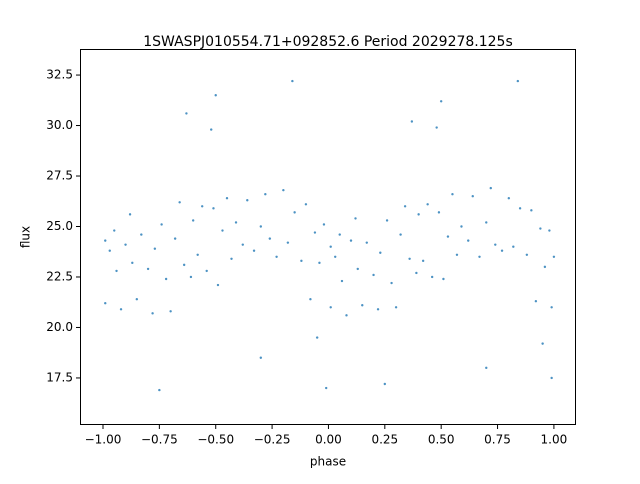  Describe the element at coordinates (328, 462) in the screenshot. I see `x-axis-label: phase` at that location.